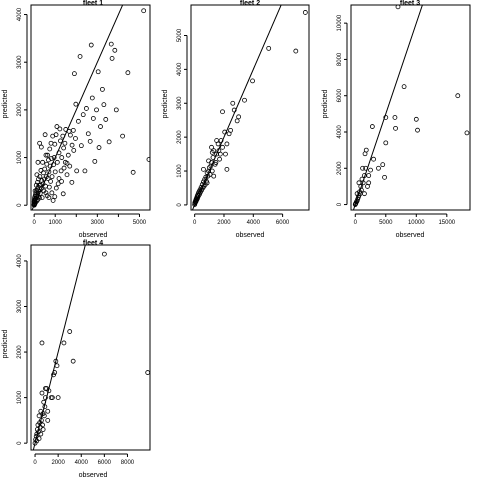 This screenshot has width=480, height=480. I want to click on panel-title: fleet 3, so click(410, 3).